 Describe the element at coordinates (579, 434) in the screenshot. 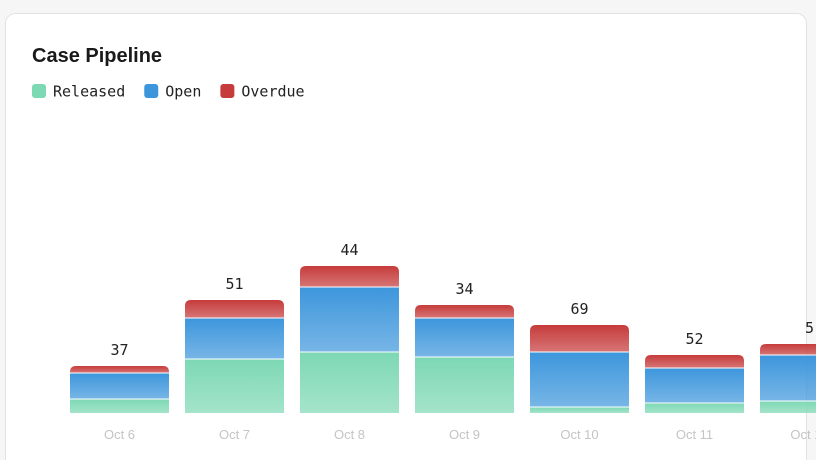

I see `x-tick-label: Oct 10` at that location.